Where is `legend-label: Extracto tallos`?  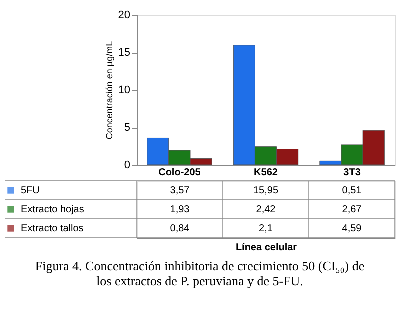 legend-label: Extracto tallos is located at coordinates (52, 229).